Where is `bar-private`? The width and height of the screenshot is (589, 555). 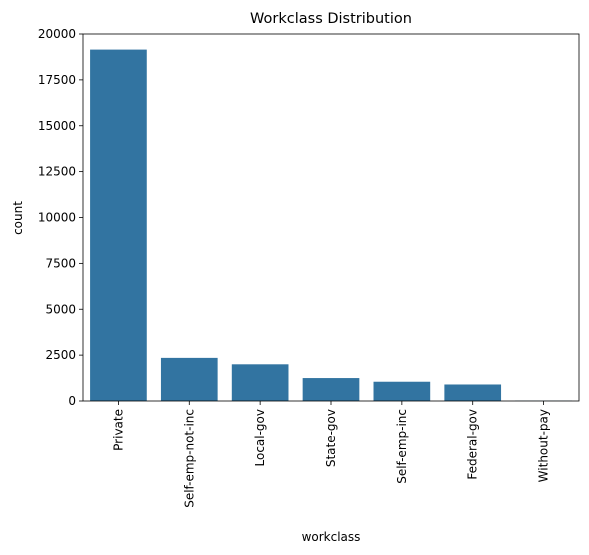 bar-private is located at coordinates (118, 225).